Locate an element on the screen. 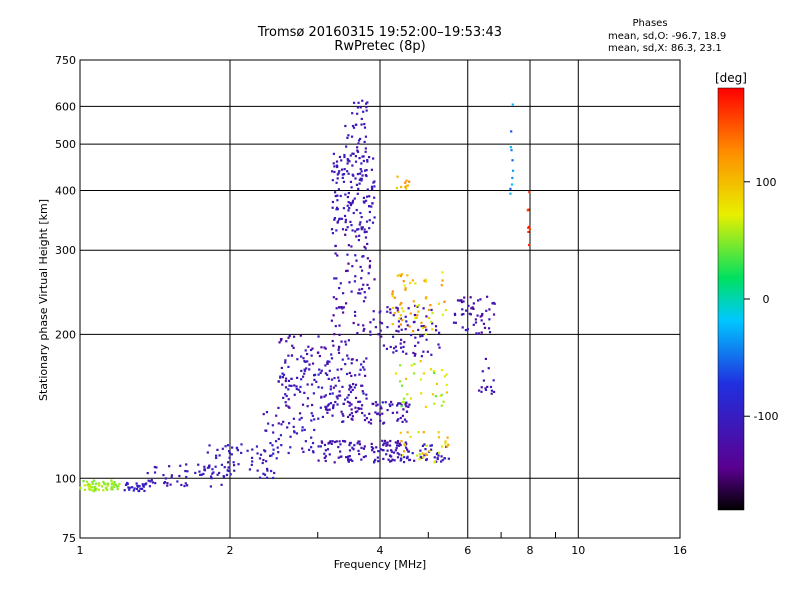  chart-title: Tromsø 20160315 19:52:00–19:53:43 is located at coordinates (380, 32).